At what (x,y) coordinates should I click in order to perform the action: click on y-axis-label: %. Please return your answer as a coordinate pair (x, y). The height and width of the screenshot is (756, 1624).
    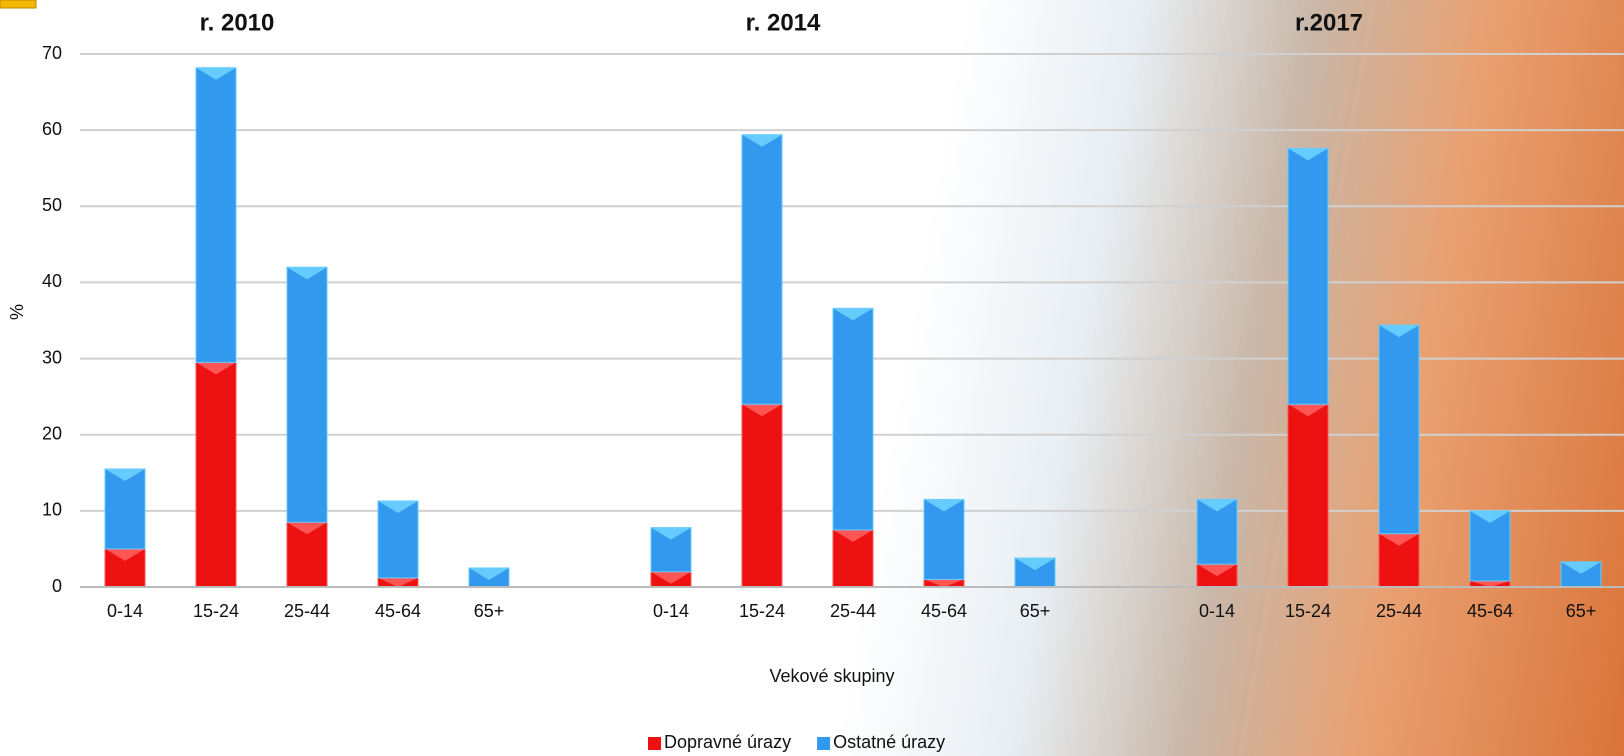
    Looking at the image, I should click on (17, 312).